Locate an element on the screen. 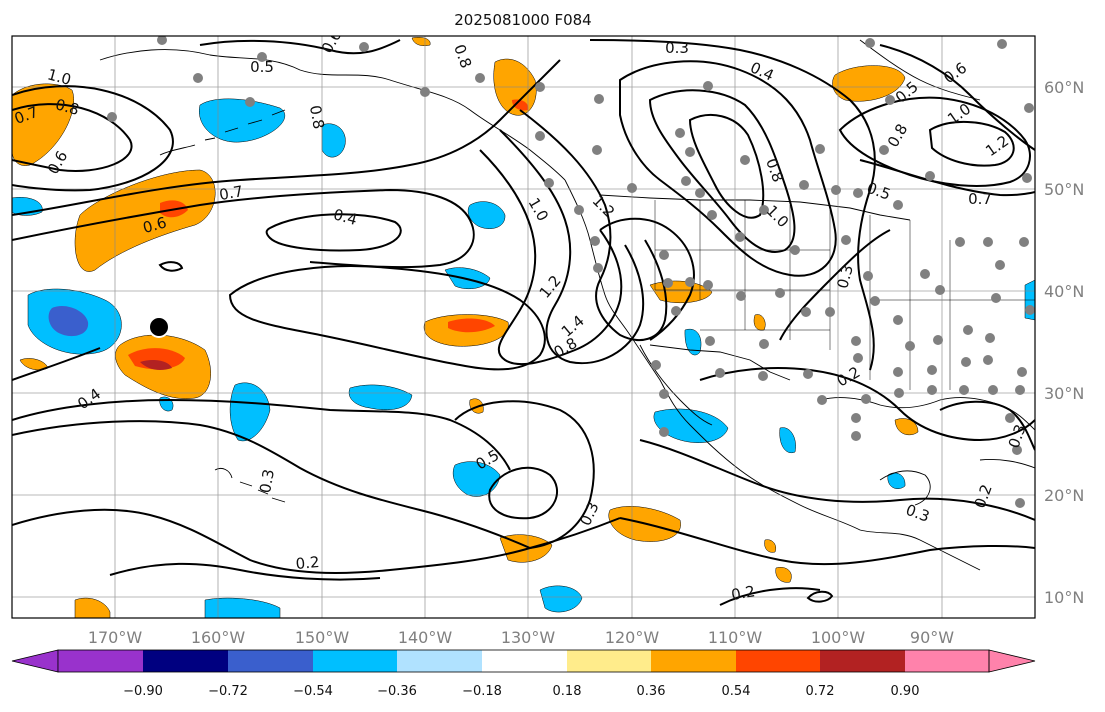 Image resolution: width=1105 pixels, height=712 pixels. lat-label-10n: 10°N is located at coordinates (1064, 597).